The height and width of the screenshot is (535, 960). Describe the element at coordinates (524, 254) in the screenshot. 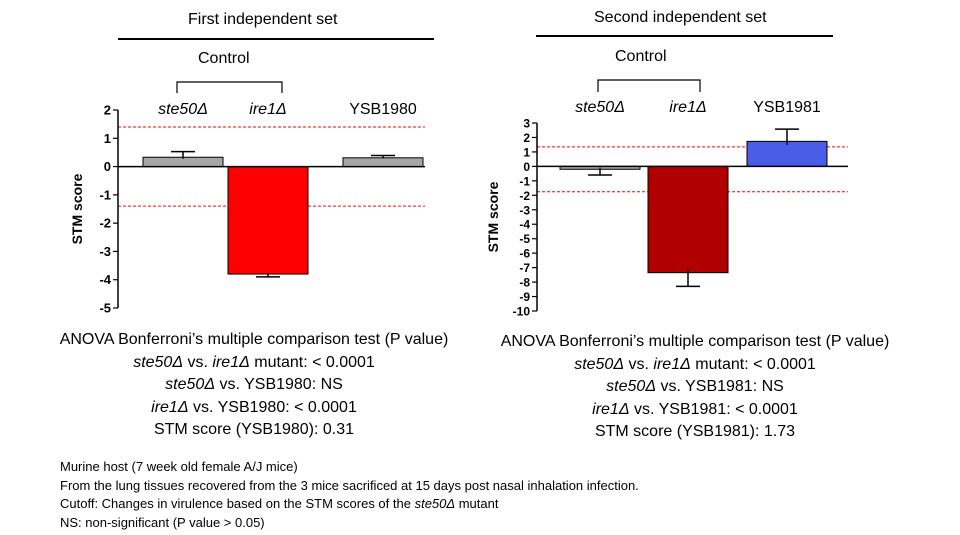

I see `y-tick-label: -6` at that location.